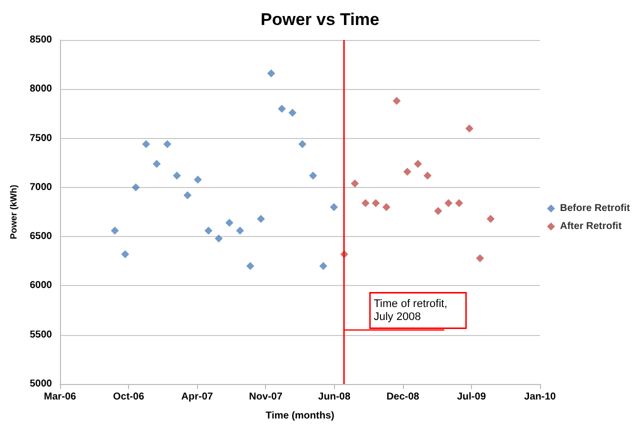  Describe the element at coordinates (411, 310) in the screenshot. I see `ref-line-label: Time of retrofit, July 2008` at that location.